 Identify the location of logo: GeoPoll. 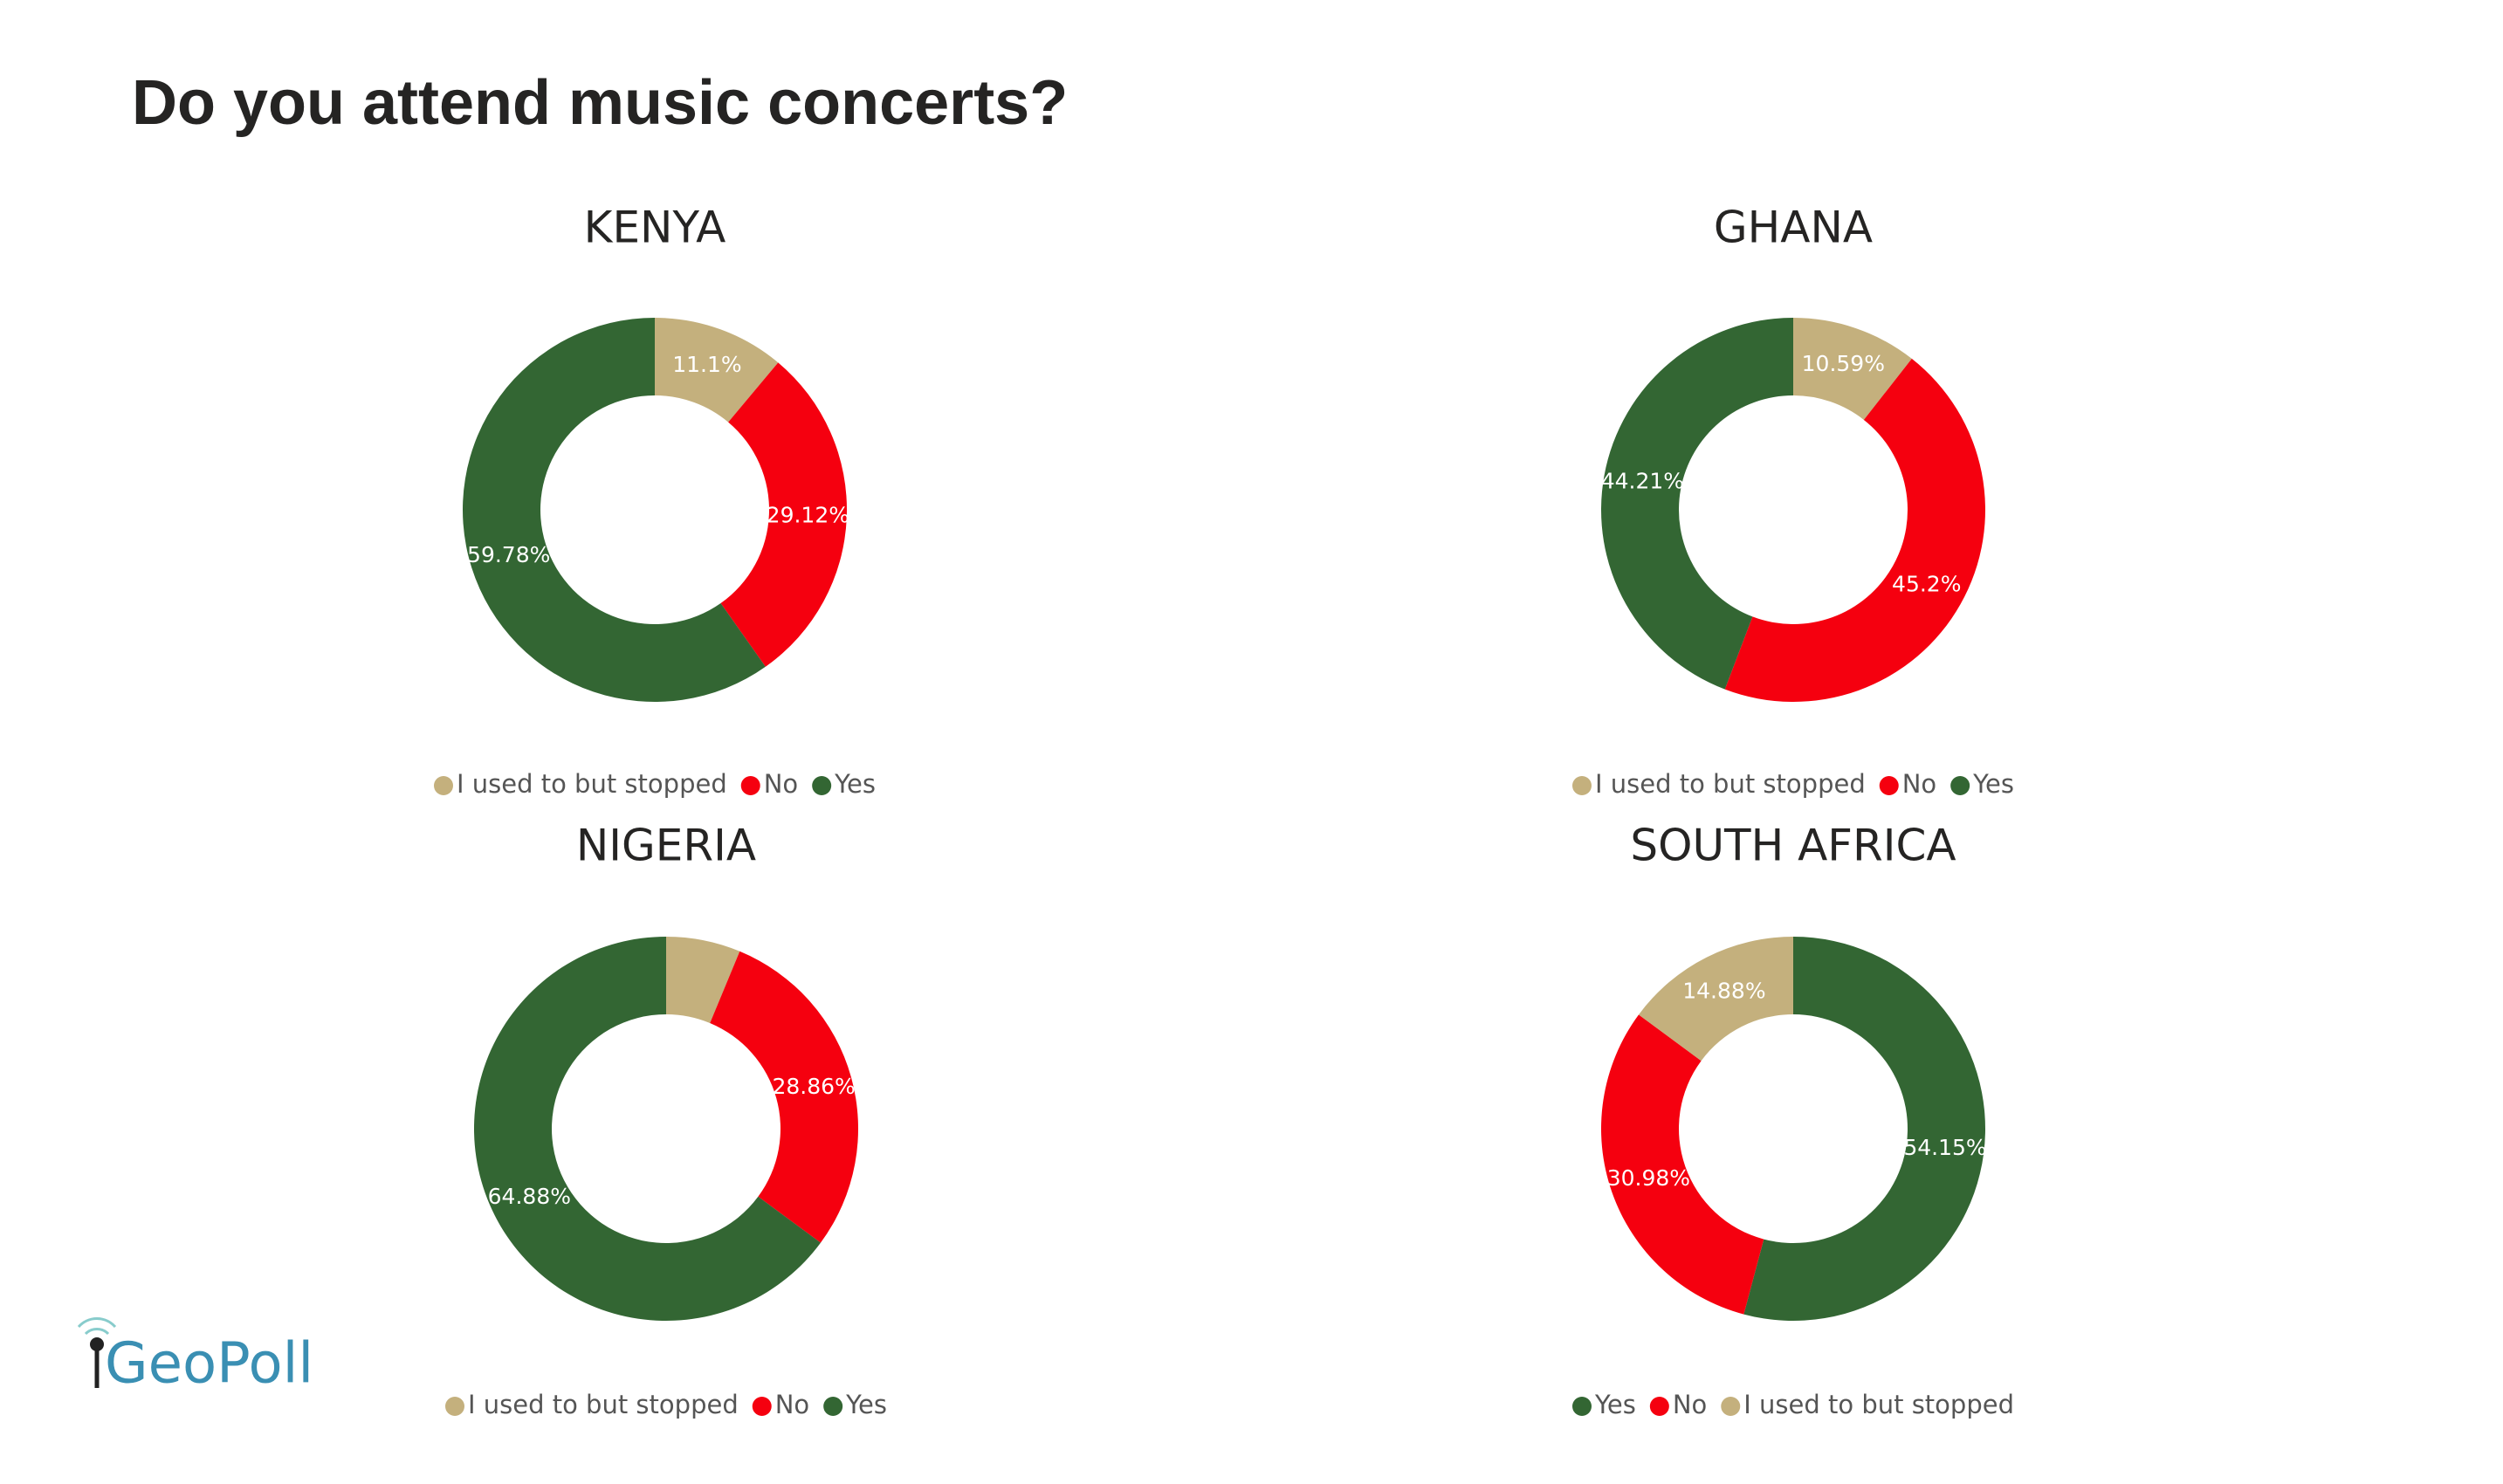
(209, 1365).